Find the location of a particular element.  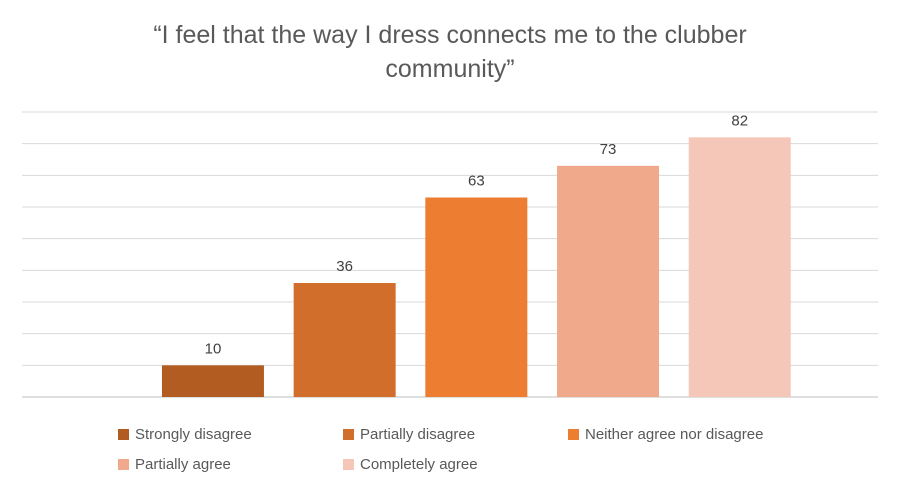

data-label: 63 is located at coordinates (476, 181).